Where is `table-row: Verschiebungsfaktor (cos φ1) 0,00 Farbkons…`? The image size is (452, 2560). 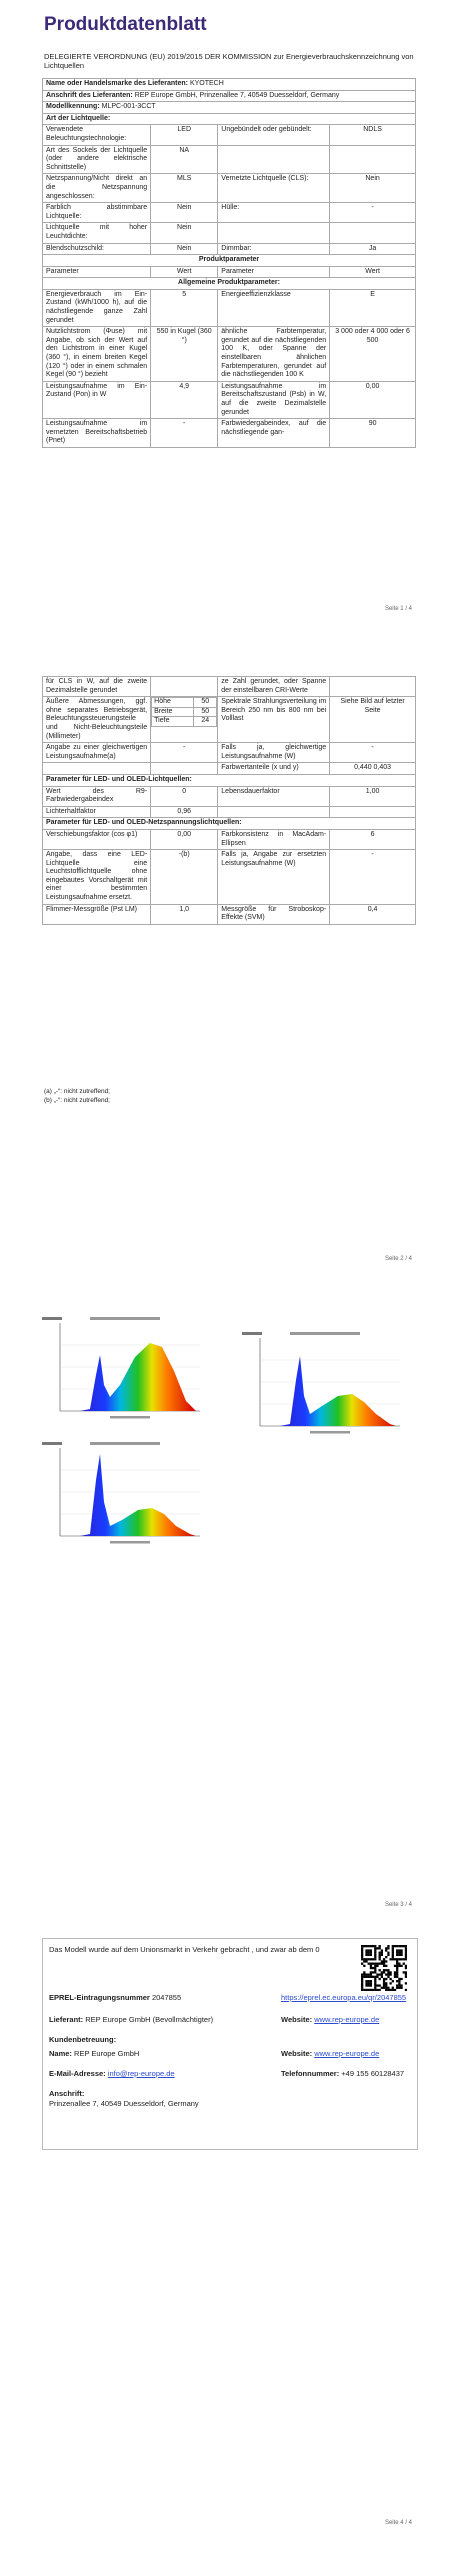
table-row: Verschiebungsfaktor (cos φ1) 0,00 Farbkons… is located at coordinates (228, 839).